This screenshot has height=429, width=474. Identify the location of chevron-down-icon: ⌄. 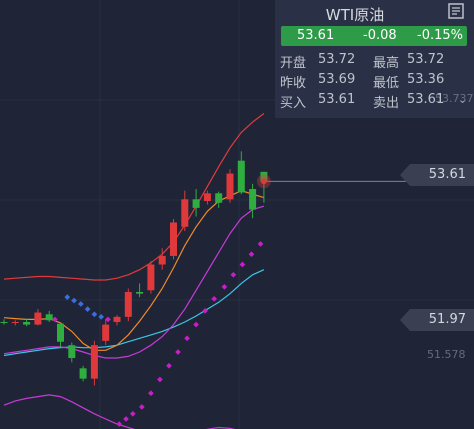
(463, 99).